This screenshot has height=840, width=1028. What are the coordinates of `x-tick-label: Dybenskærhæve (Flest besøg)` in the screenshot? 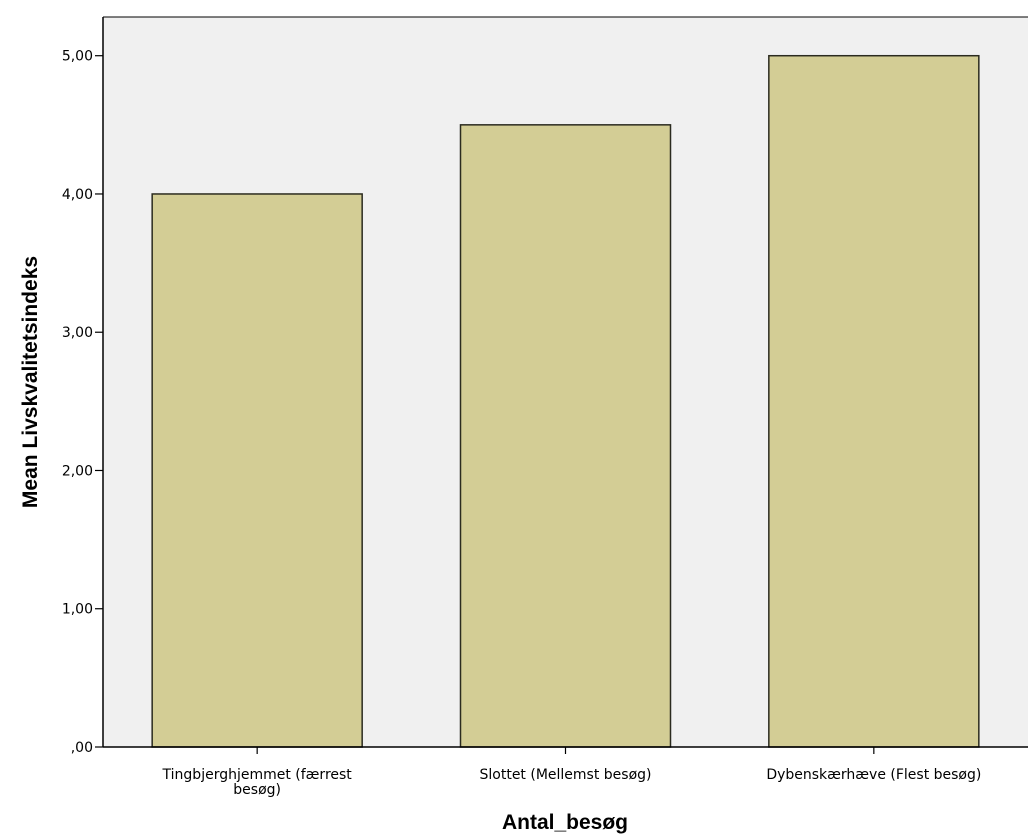 It's located at (873, 775).